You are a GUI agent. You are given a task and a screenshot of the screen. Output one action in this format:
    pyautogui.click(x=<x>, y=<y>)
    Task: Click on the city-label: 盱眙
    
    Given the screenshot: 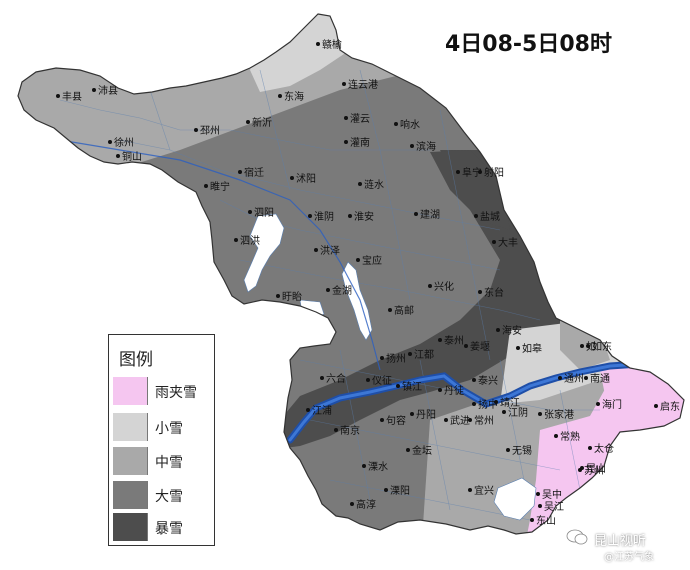 What is the action you would take?
    pyautogui.click(x=292, y=296)
    